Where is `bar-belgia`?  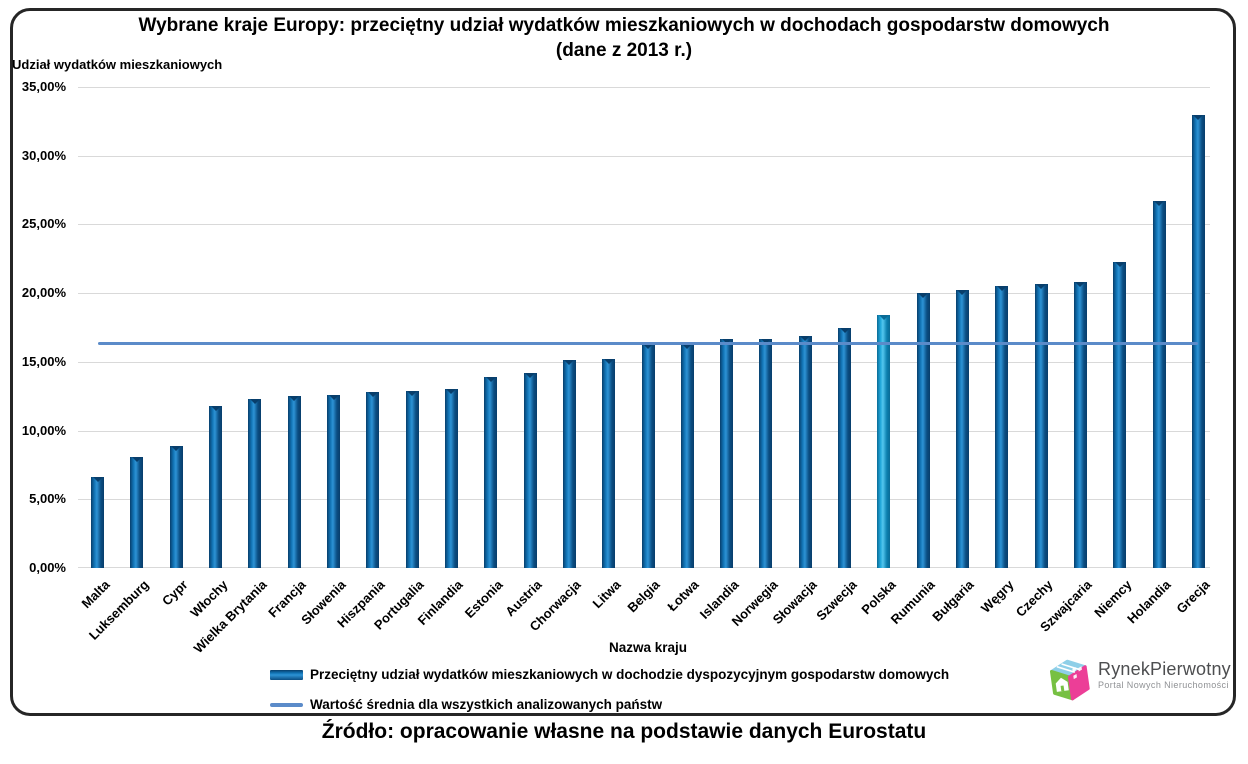
bar-belgia is located at coordinates (648, 456).